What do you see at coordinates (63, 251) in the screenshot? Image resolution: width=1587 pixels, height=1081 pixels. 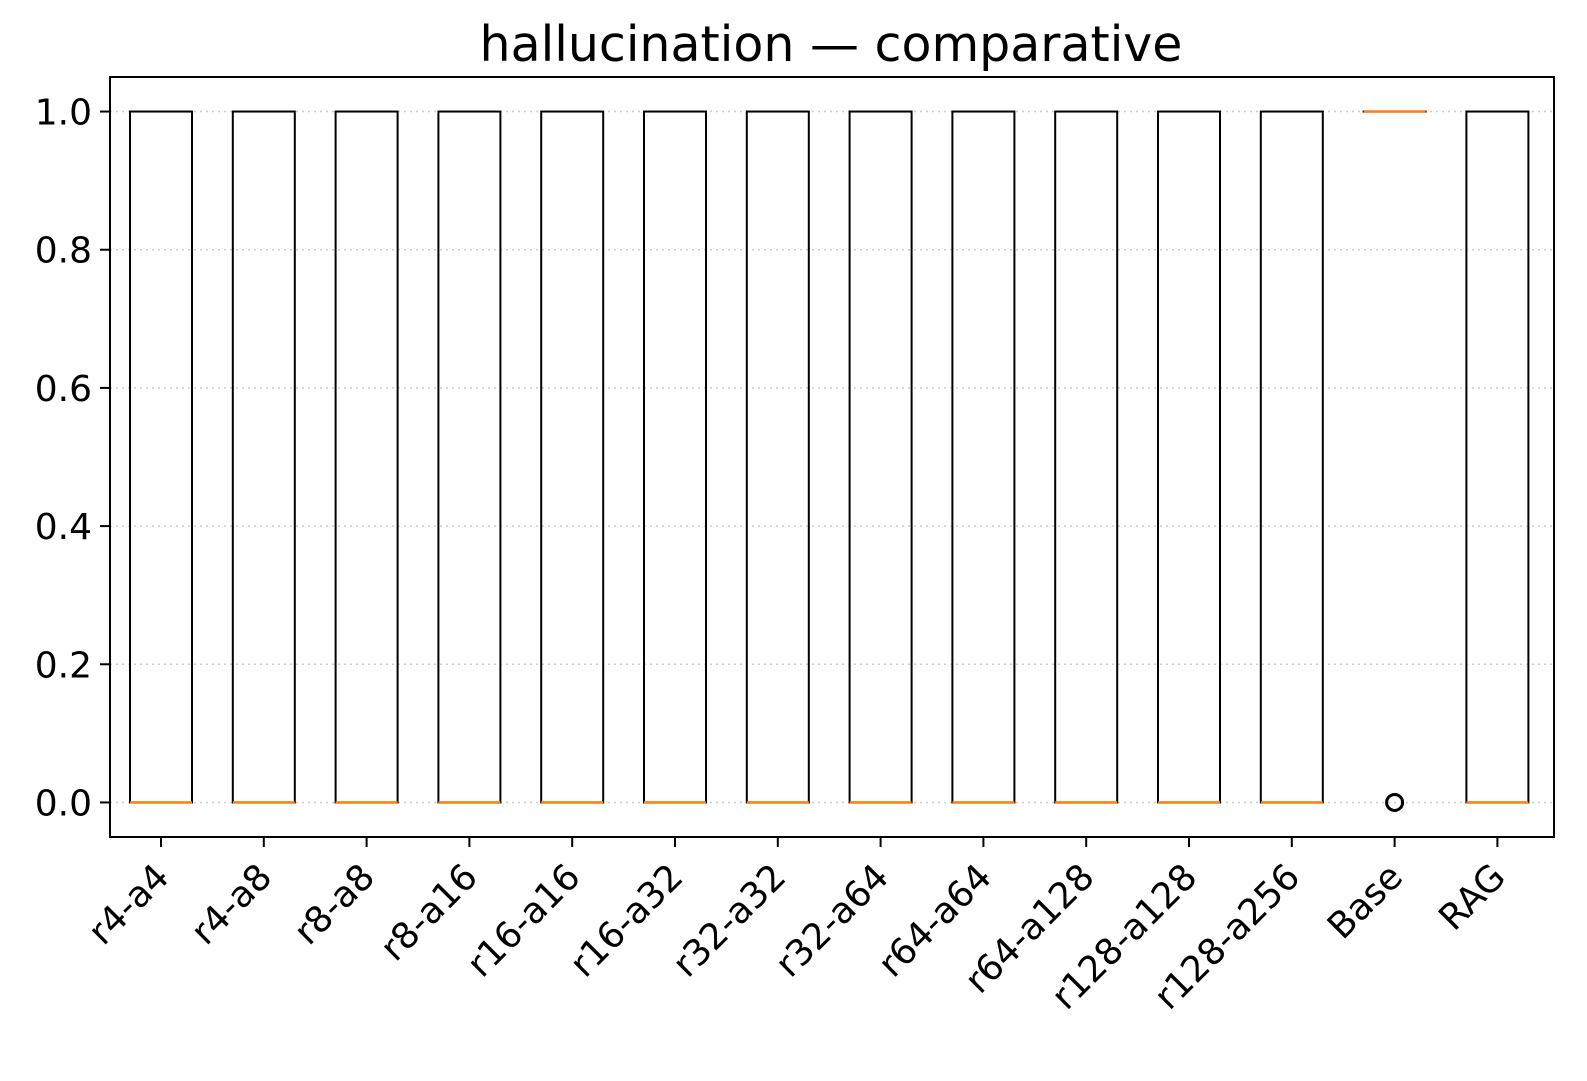 I see `y-tick-label: 0.8` at bounding box center [63, 251].